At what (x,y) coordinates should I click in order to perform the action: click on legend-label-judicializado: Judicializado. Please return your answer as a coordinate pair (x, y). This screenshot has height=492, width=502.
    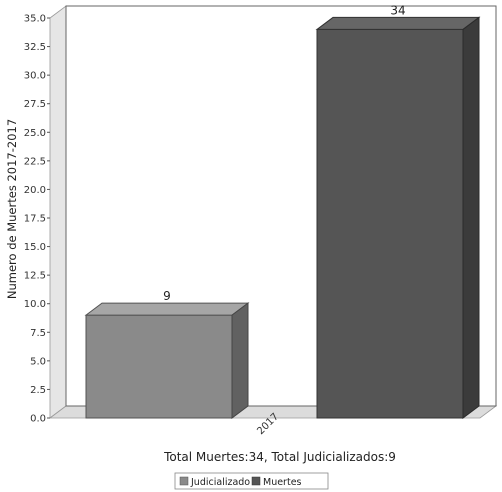
    Looking at the image, I should click on (220, 482).